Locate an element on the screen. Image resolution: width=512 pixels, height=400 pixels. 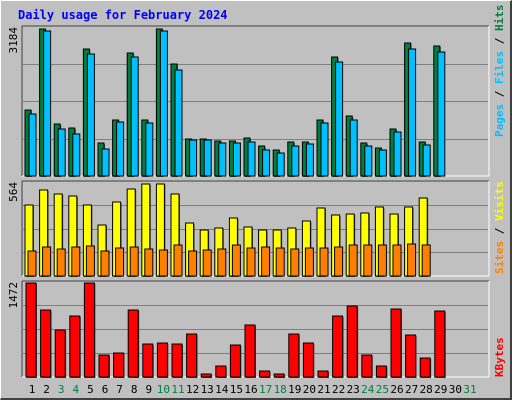
x-label-day-11: 11 is located at coordinates (177, 389).